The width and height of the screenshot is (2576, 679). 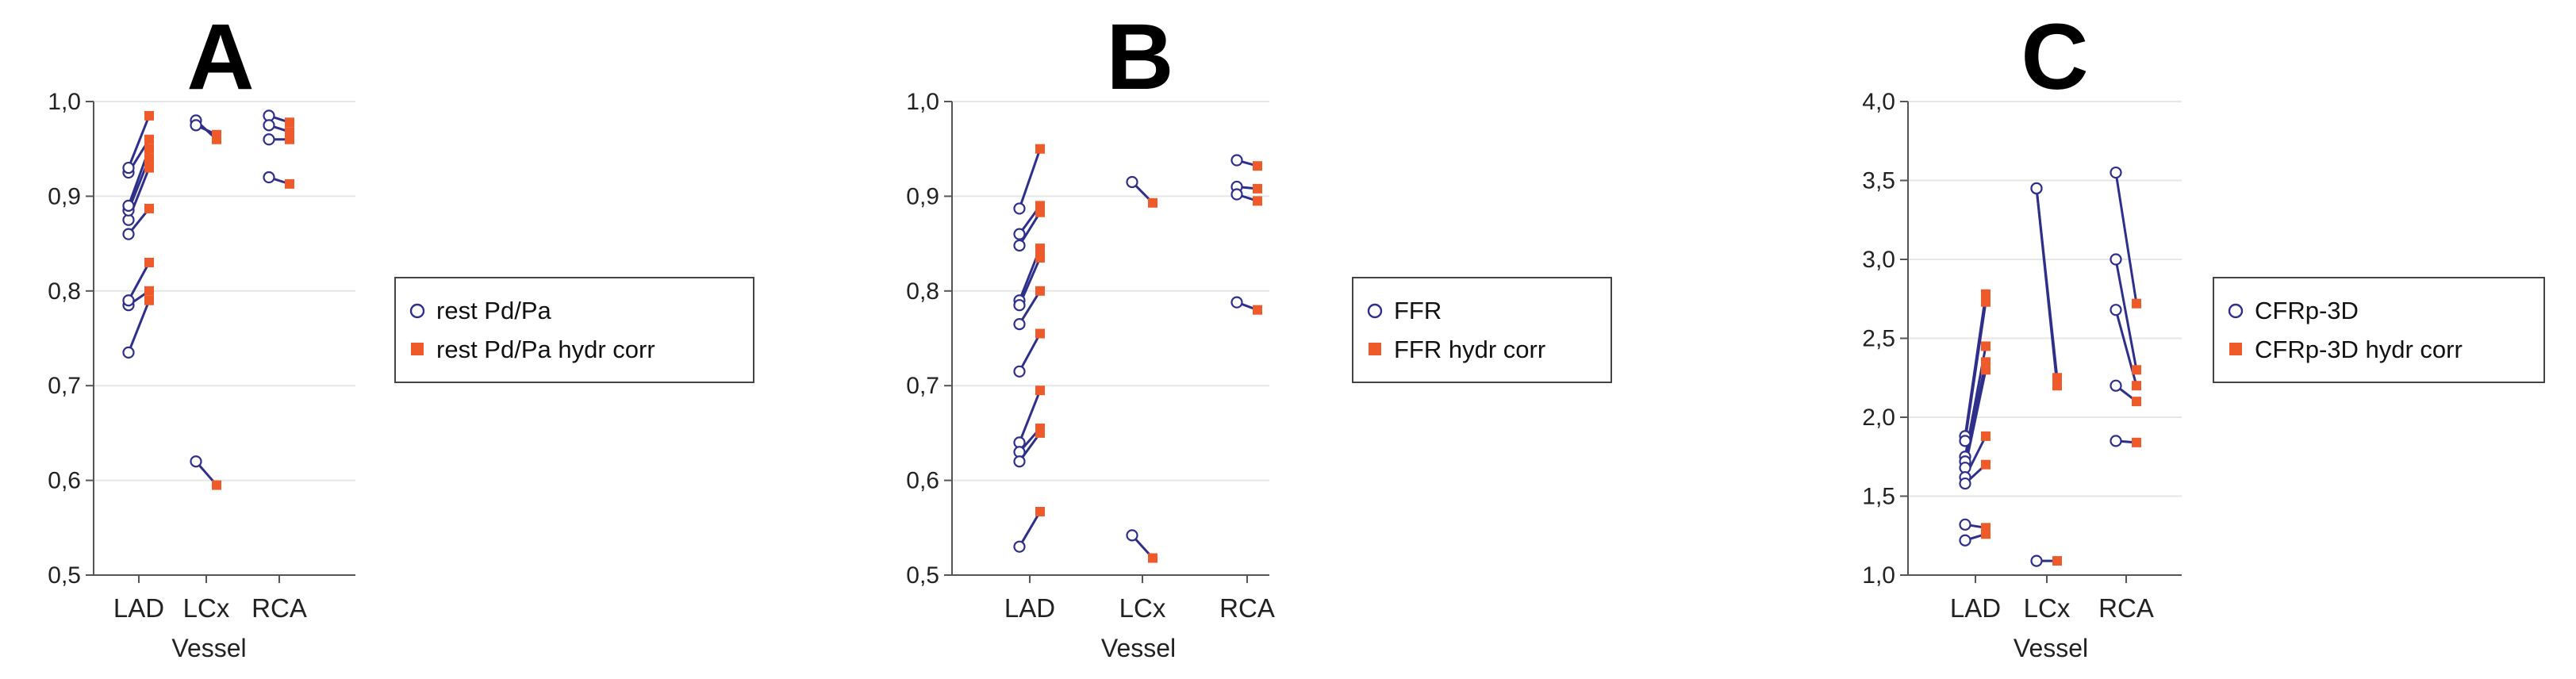 What do you see at coordinates (64, 102) in the screenshot?
I see `y-tick-label: 1,0` at bounding box center [64, 102].